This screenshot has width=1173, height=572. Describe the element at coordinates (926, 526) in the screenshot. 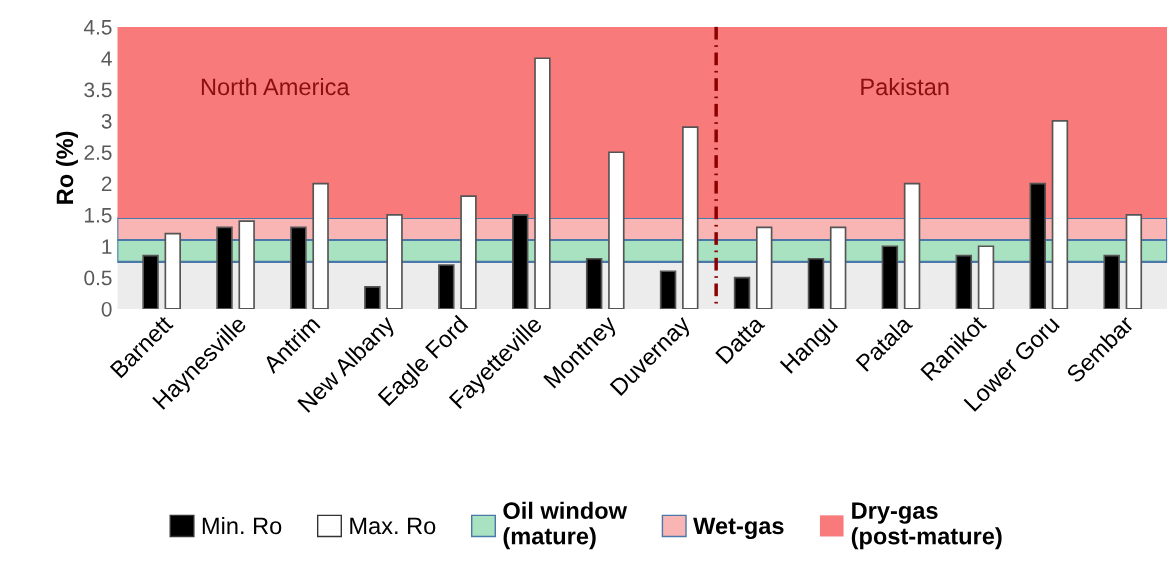

I see `legend-label: Dry-gas (post-mature)` at that location.